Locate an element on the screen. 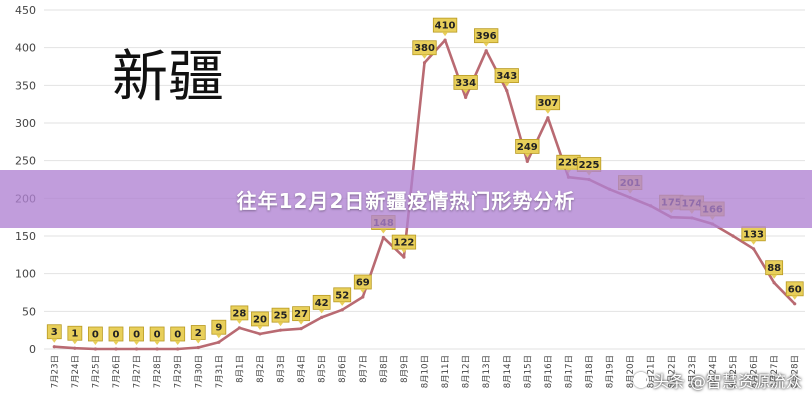 This screenshot has width=812, height=400. x-tick-label: 7月30日 is located at coordinates (199, 371).